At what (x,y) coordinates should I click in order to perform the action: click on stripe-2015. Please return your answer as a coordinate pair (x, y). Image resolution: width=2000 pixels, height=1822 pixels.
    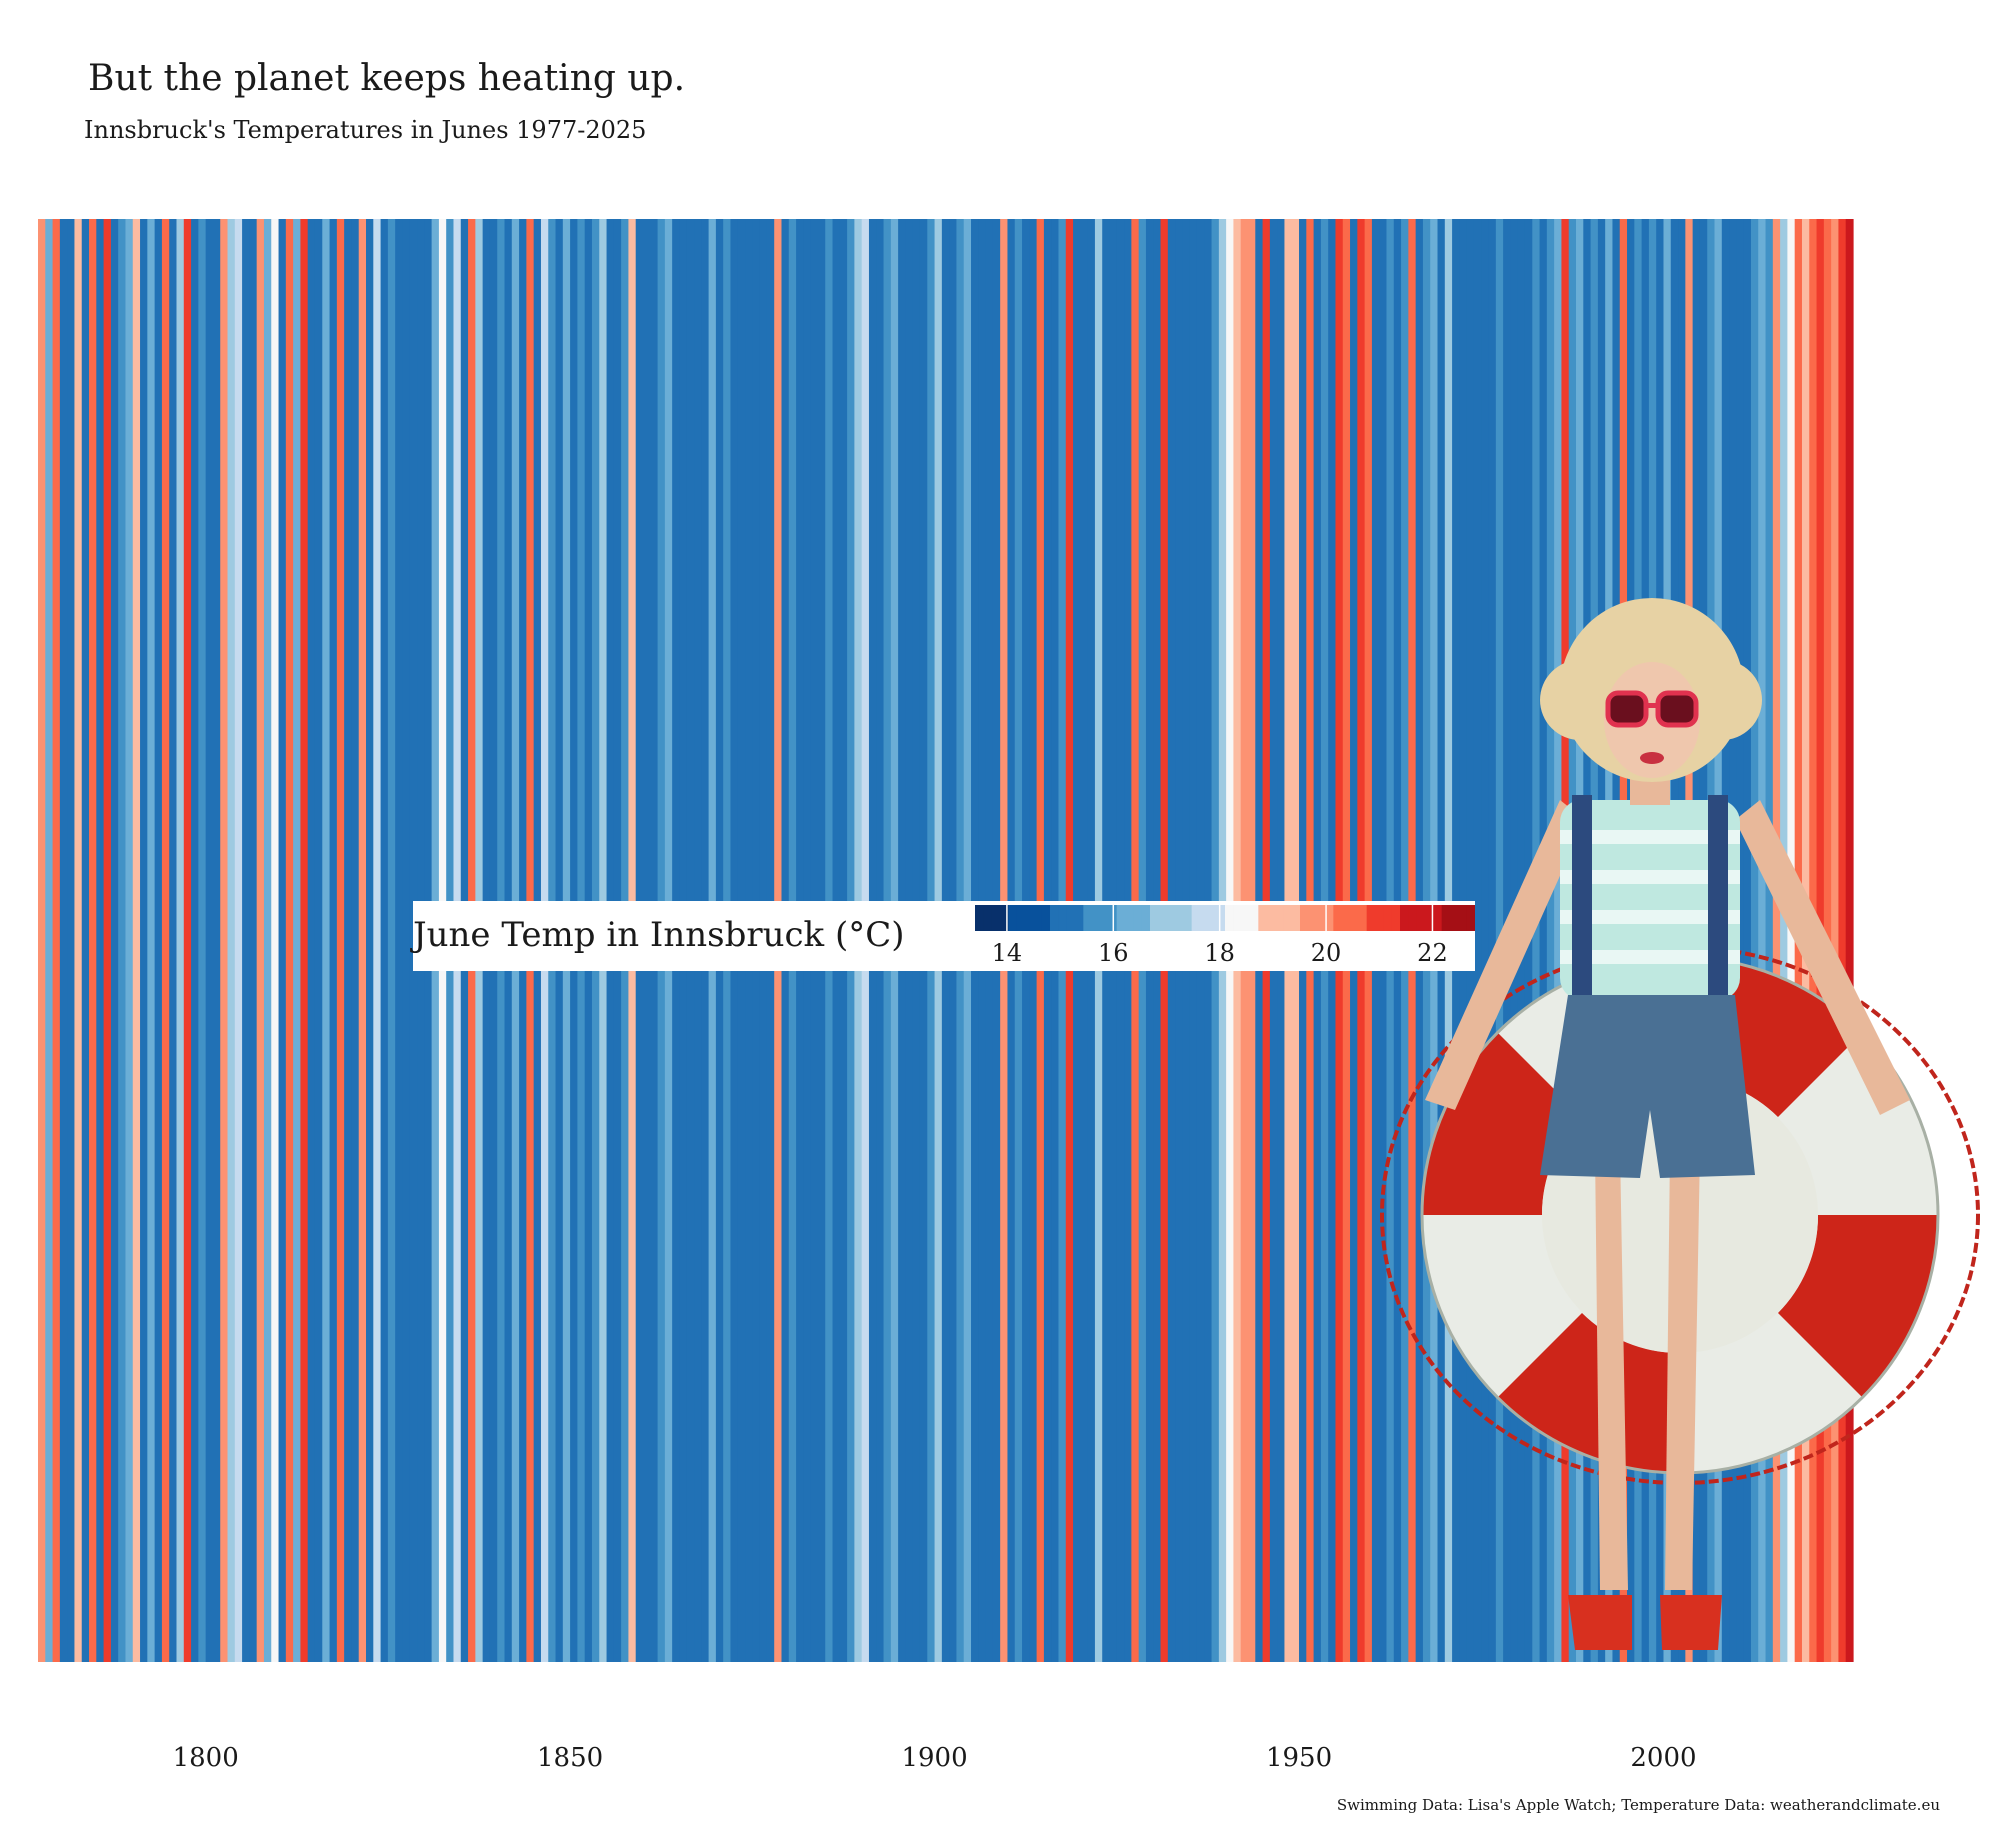
    Looking at the image, I should click on (1776, 940).